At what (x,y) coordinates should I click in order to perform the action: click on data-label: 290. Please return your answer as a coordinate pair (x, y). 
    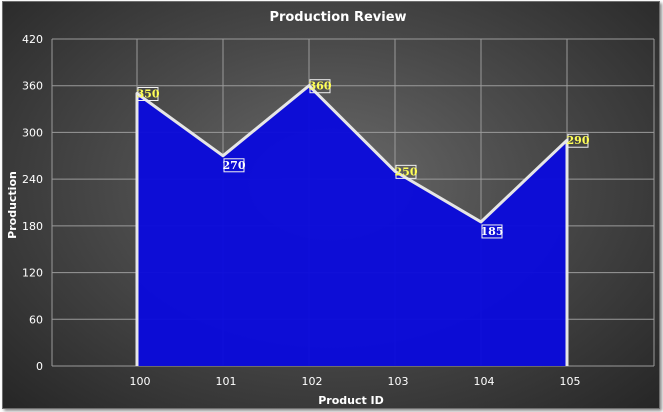
    Looking at the image, I should click on (578, 140).